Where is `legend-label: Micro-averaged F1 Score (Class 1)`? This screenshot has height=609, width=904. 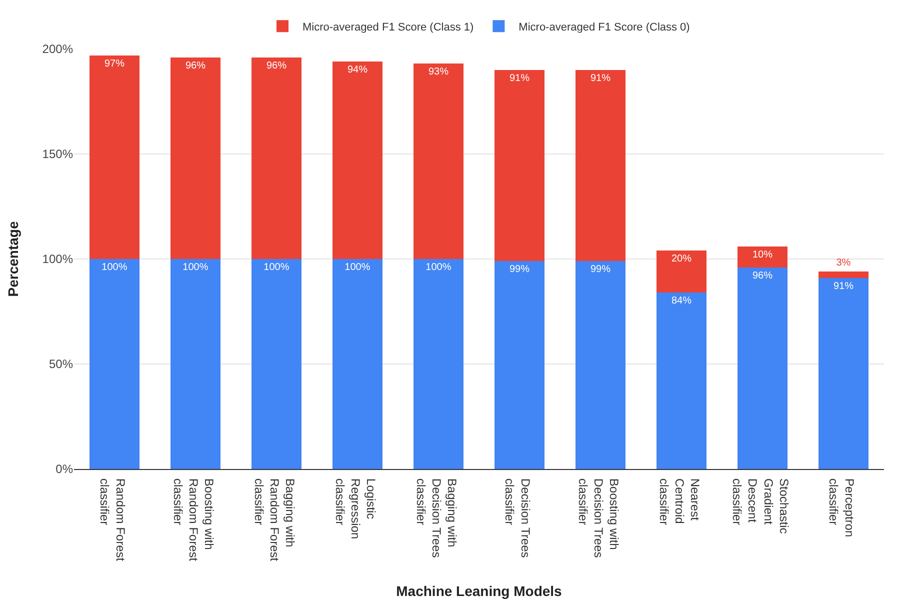 legend-label: Micro-averaged F1 Score (Class 1) is located at coordinates (388, 27).